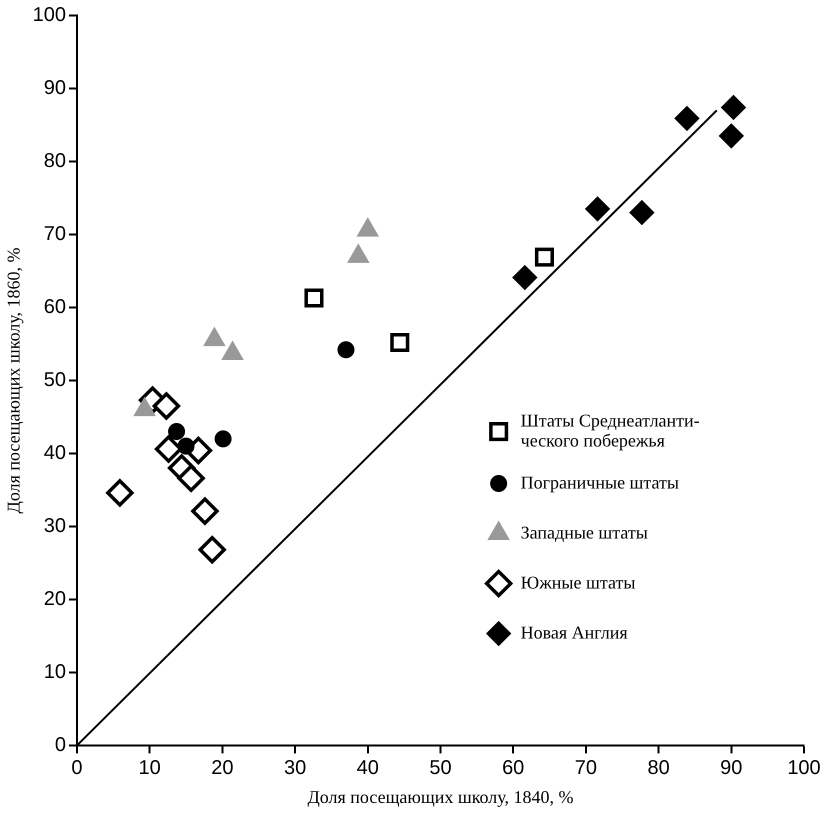  Describe the element at coordinates (295, 767) in the screenshot. I see `x-tick-label: 30` at that location.